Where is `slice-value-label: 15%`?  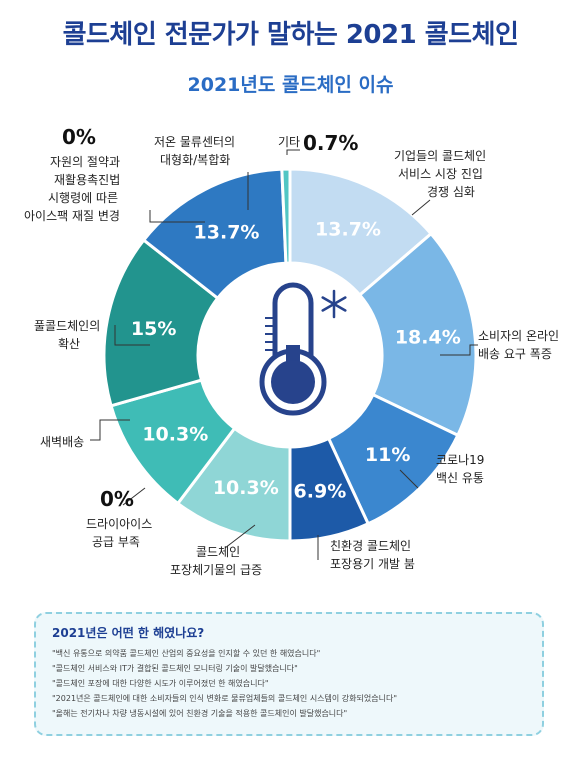
slice-value-label: 15% is located at coordinates (153, 329).